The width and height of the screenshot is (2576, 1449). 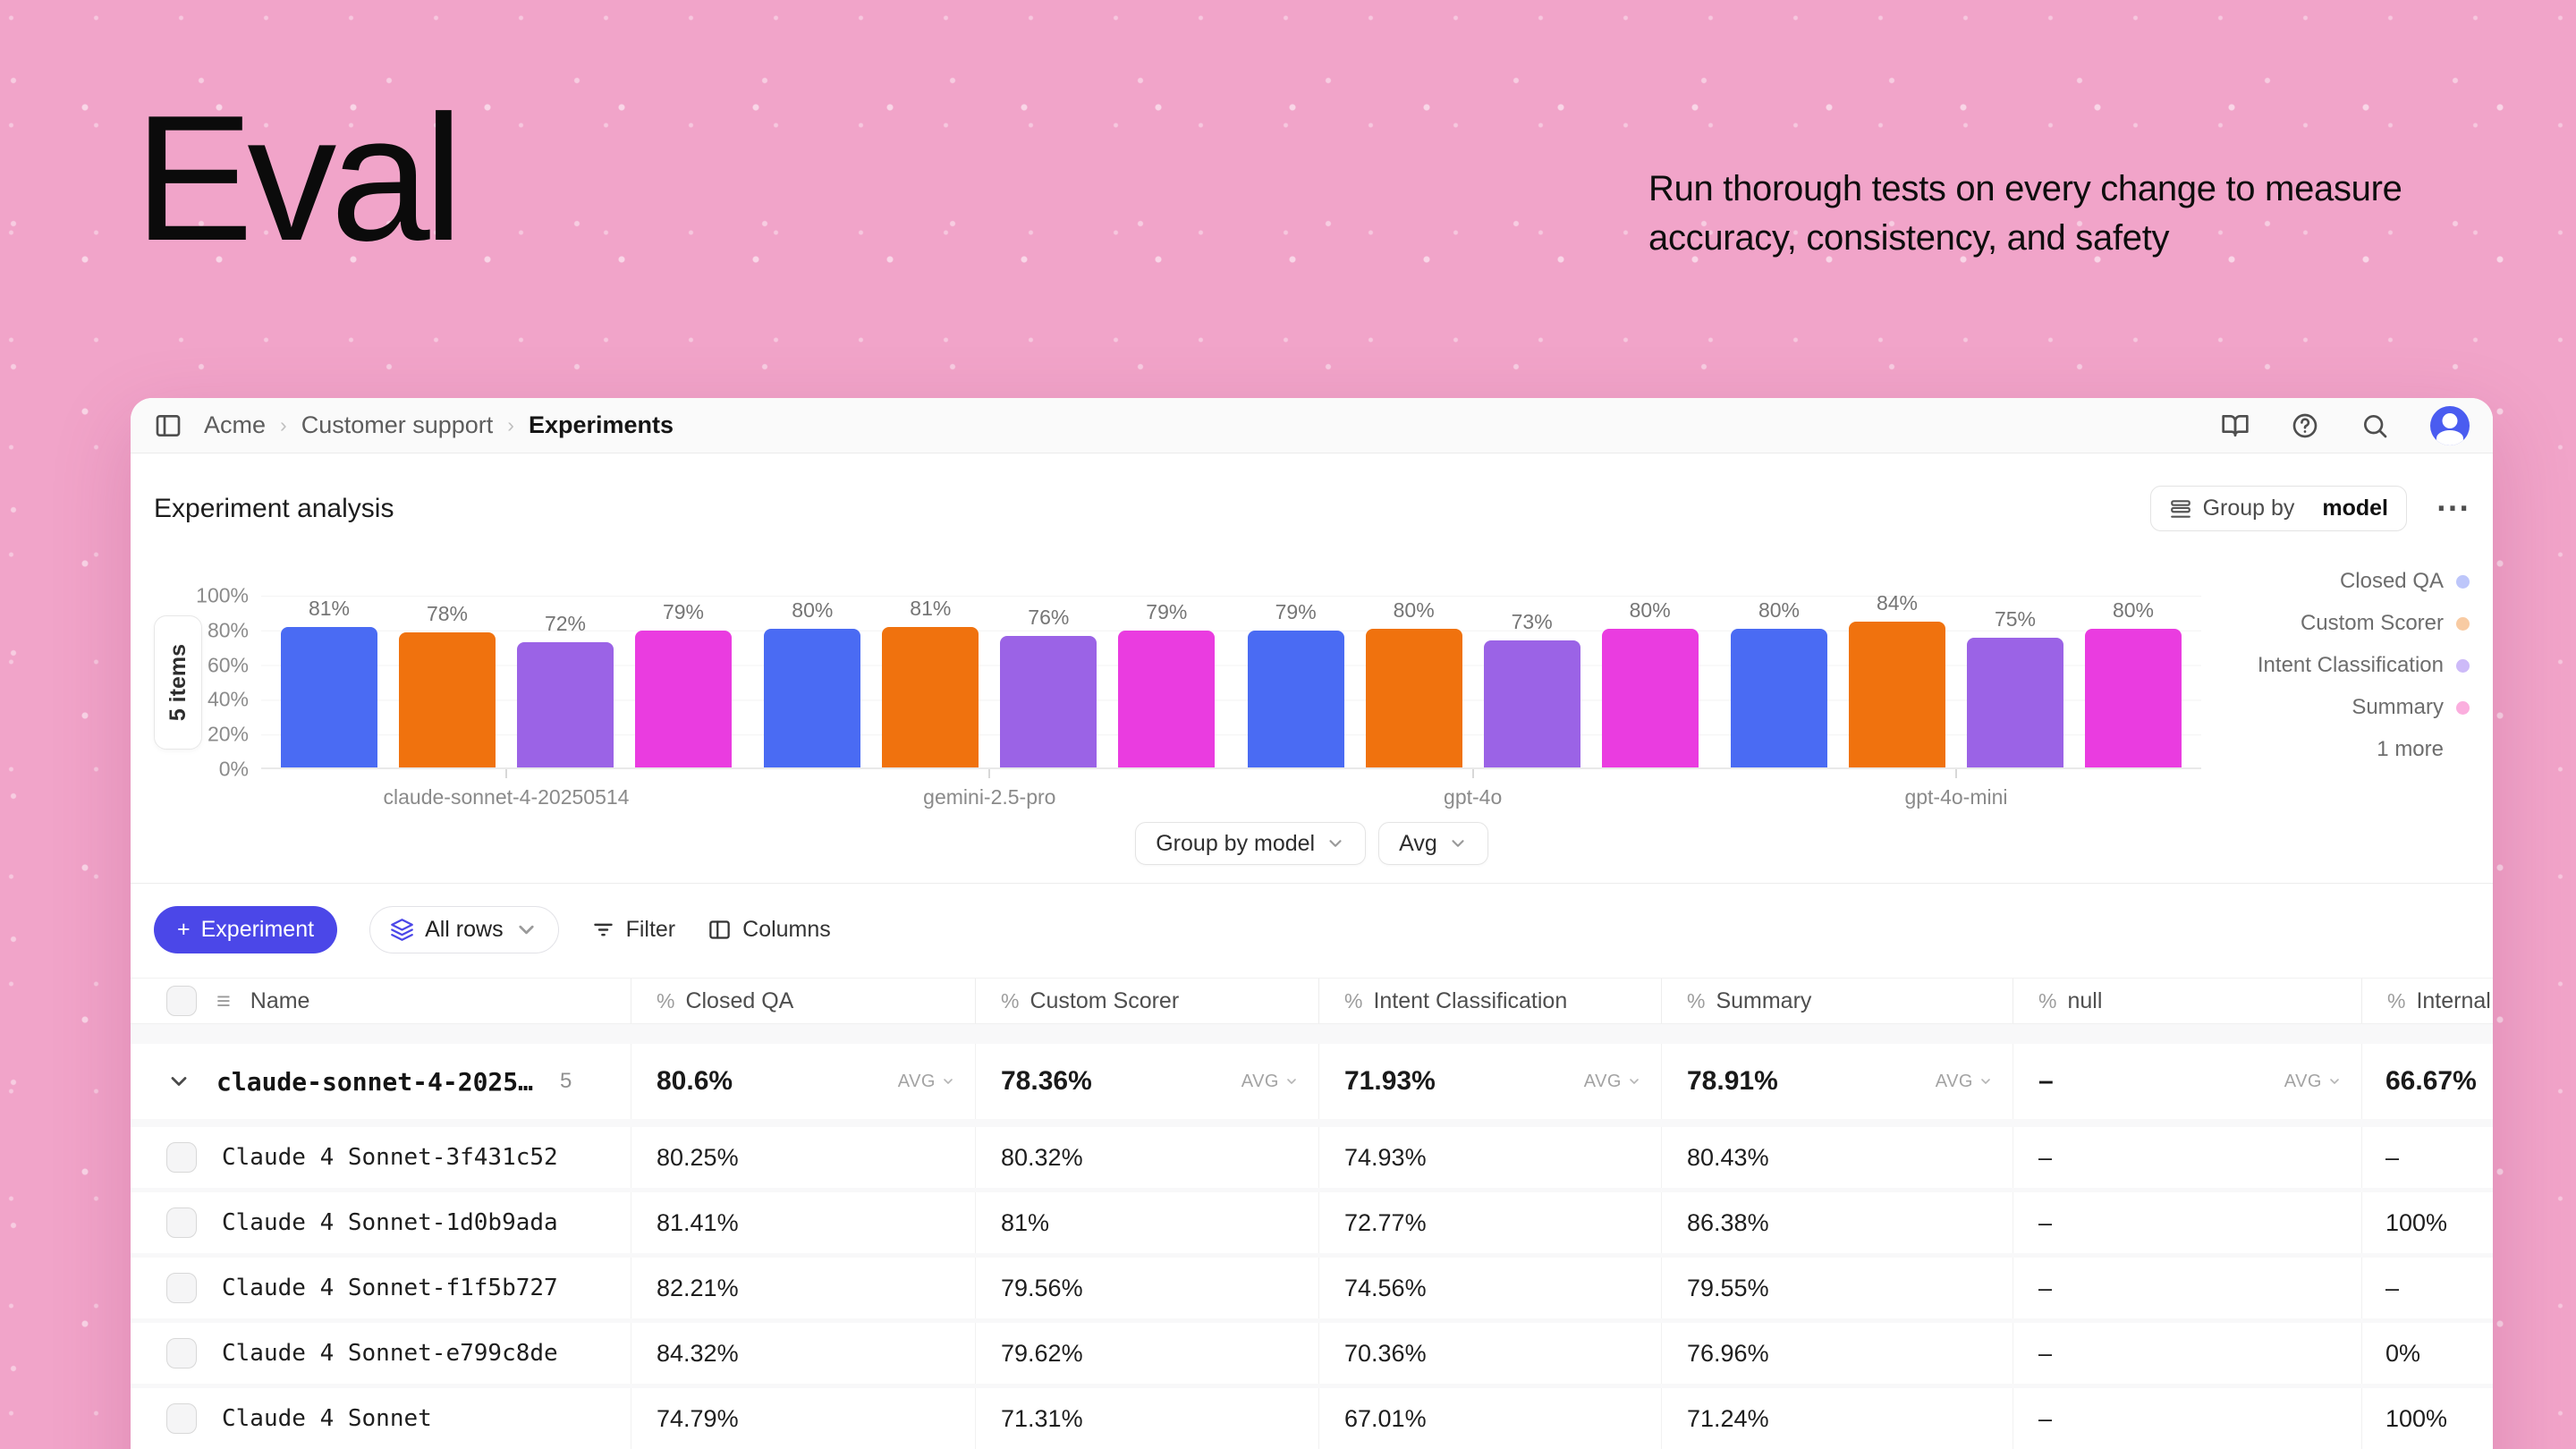 I want to click on help-icon, so click(x=2305, y=425).